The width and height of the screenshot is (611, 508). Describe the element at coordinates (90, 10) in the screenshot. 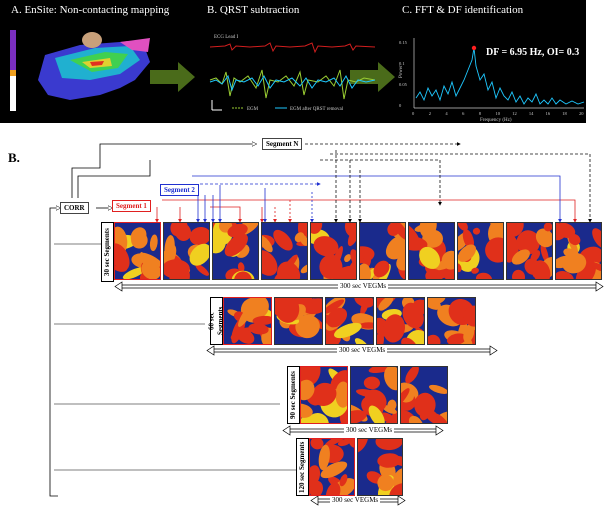

I see `title-ensite: A. EnSite: Non-contacting mapping` at that location.